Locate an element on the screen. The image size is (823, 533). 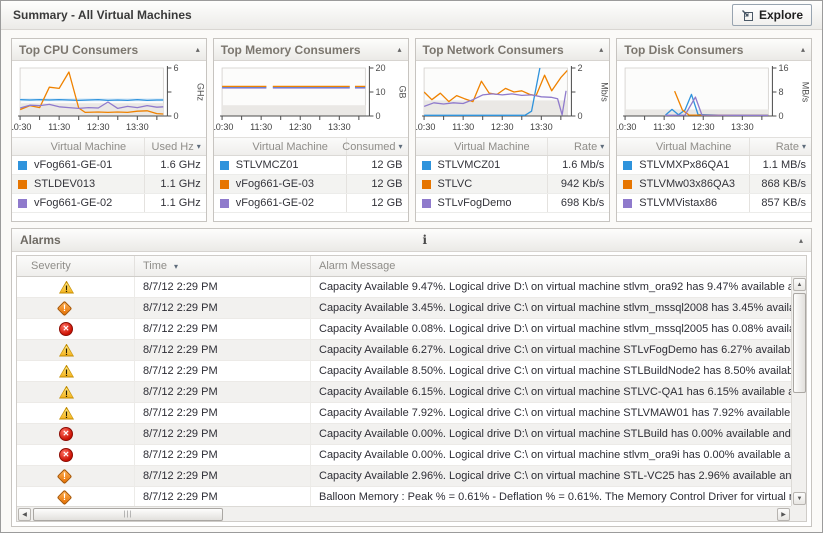
warning-icon: ! is located at coordinates (66, 371).